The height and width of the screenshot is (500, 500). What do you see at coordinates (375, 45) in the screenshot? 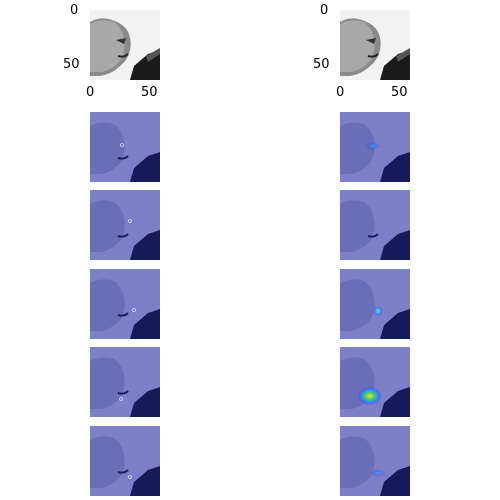
I see `face-image-top-right` at bounding box center [375, 45].